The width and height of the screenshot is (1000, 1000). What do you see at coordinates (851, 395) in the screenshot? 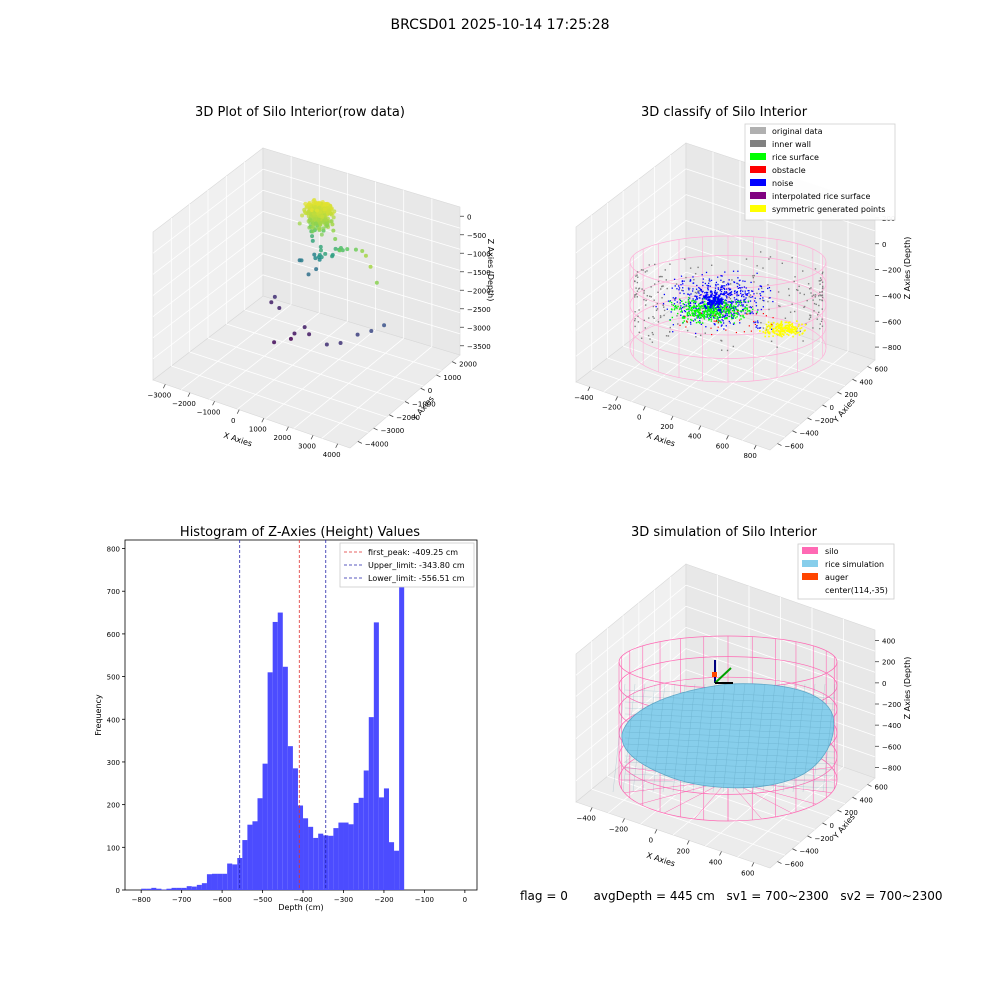
I see `p2-y-tick-label: 200` at bounding box center [851, 395].